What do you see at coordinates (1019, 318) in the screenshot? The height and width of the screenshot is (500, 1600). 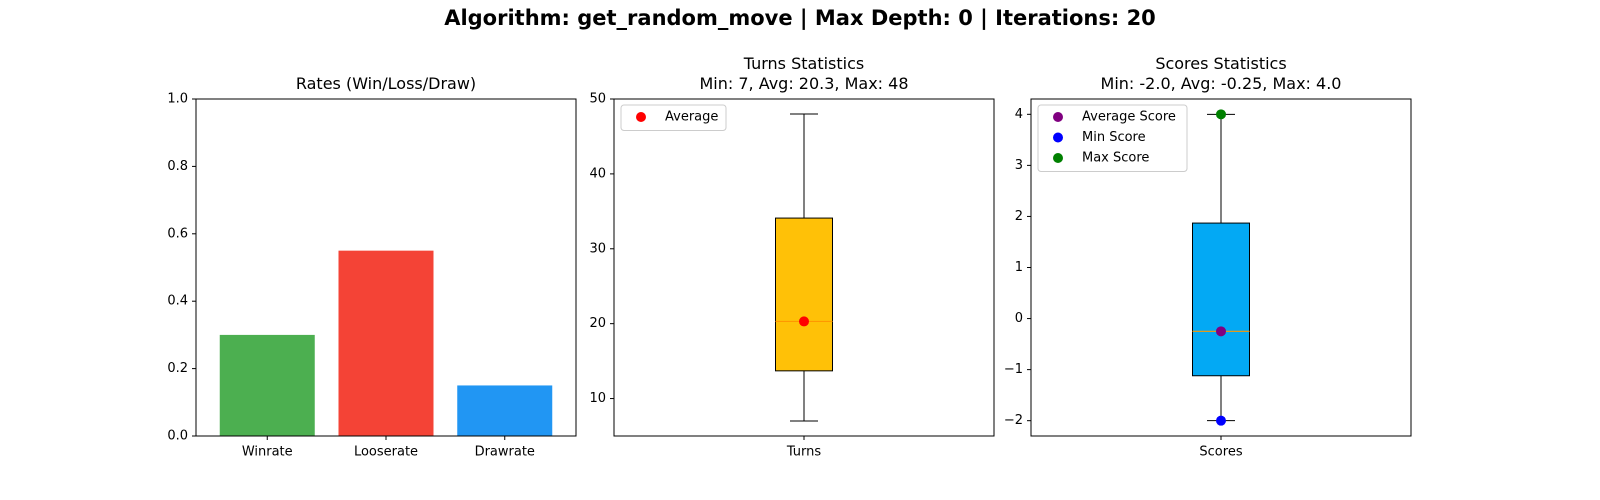 I see `scores-ytick-label: 0` at bounding box center [1019, 318].